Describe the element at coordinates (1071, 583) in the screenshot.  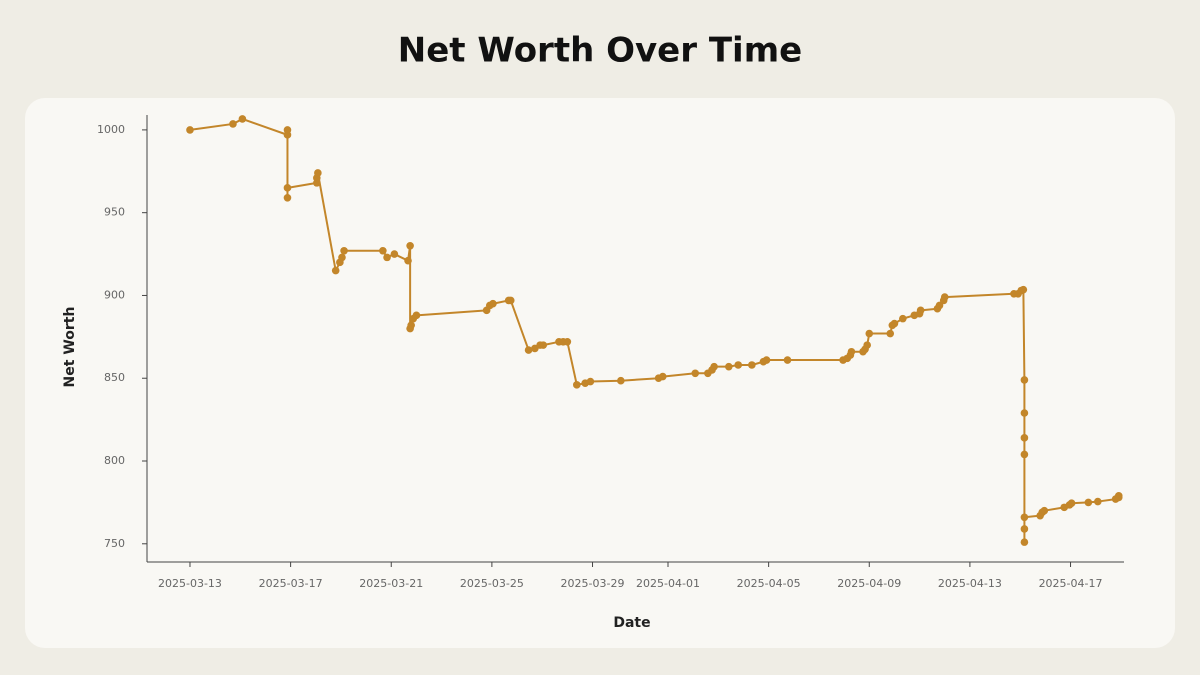
I see `x-tick-label: 2025-04-17` at that location.